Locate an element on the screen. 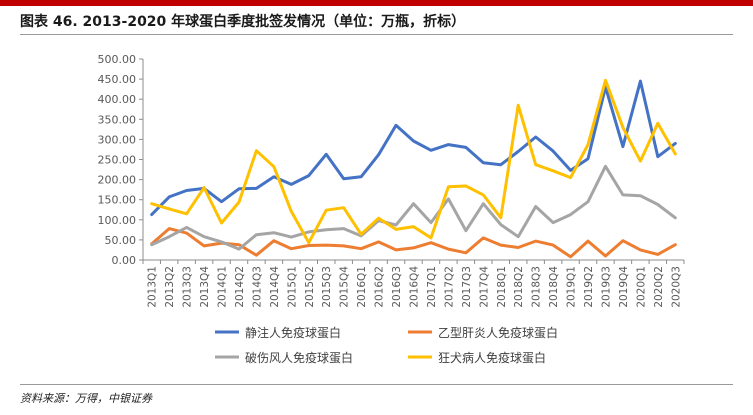 This screenshot has width=753, height=415. x-tick-label: 2019Q3 is located at coordinates (606, 287).